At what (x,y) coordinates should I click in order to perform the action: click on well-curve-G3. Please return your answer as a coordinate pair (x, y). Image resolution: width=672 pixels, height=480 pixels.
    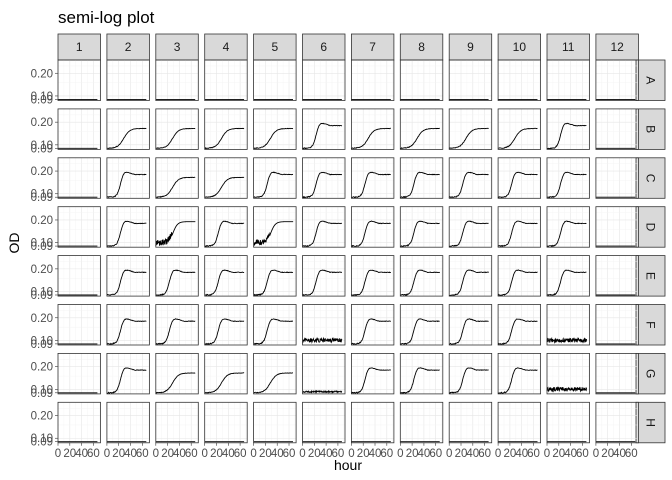
    Looking at the image, I should click on (175, 383).